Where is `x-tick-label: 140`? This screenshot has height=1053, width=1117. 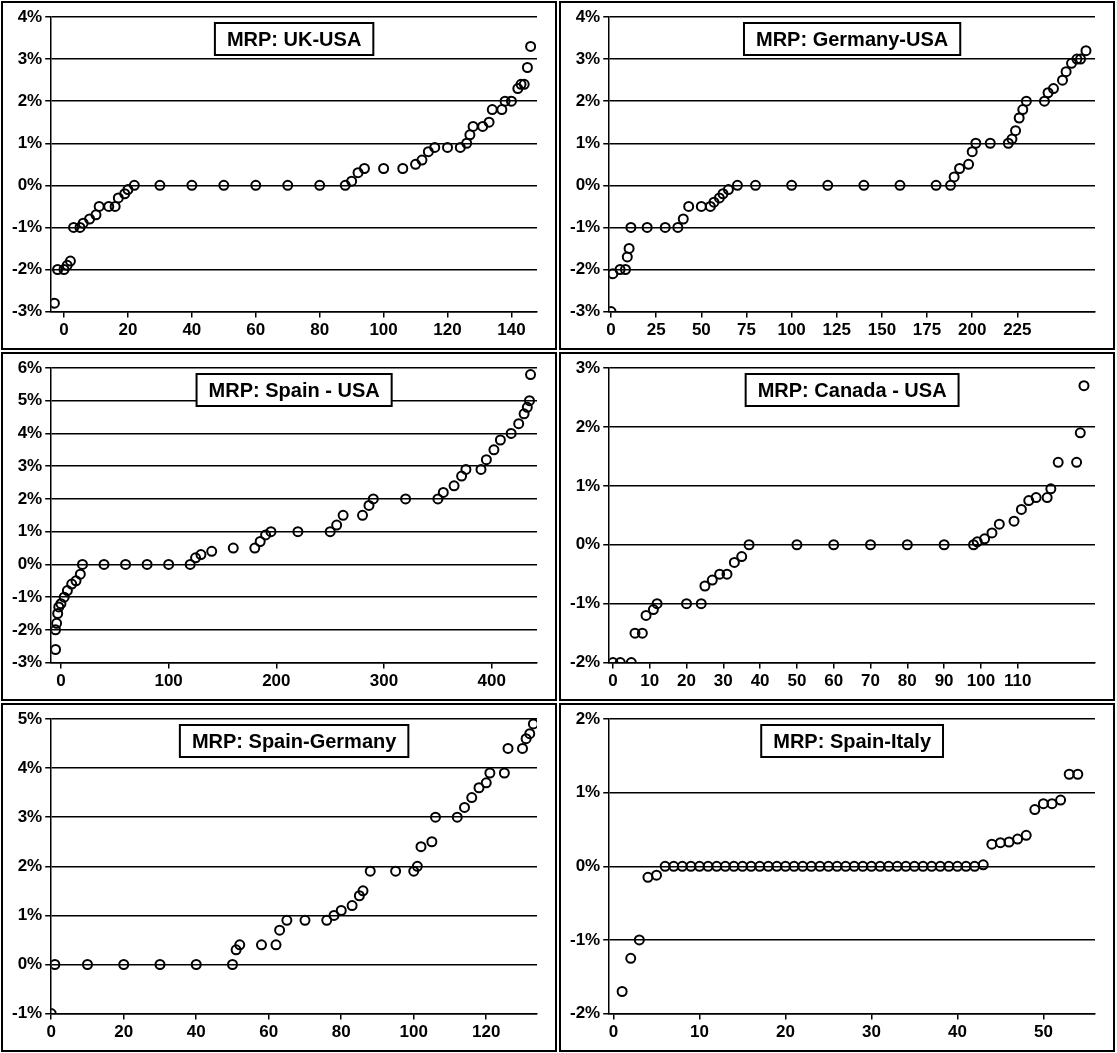 x-tick-label: 140 is located at coordinates (511, 330).